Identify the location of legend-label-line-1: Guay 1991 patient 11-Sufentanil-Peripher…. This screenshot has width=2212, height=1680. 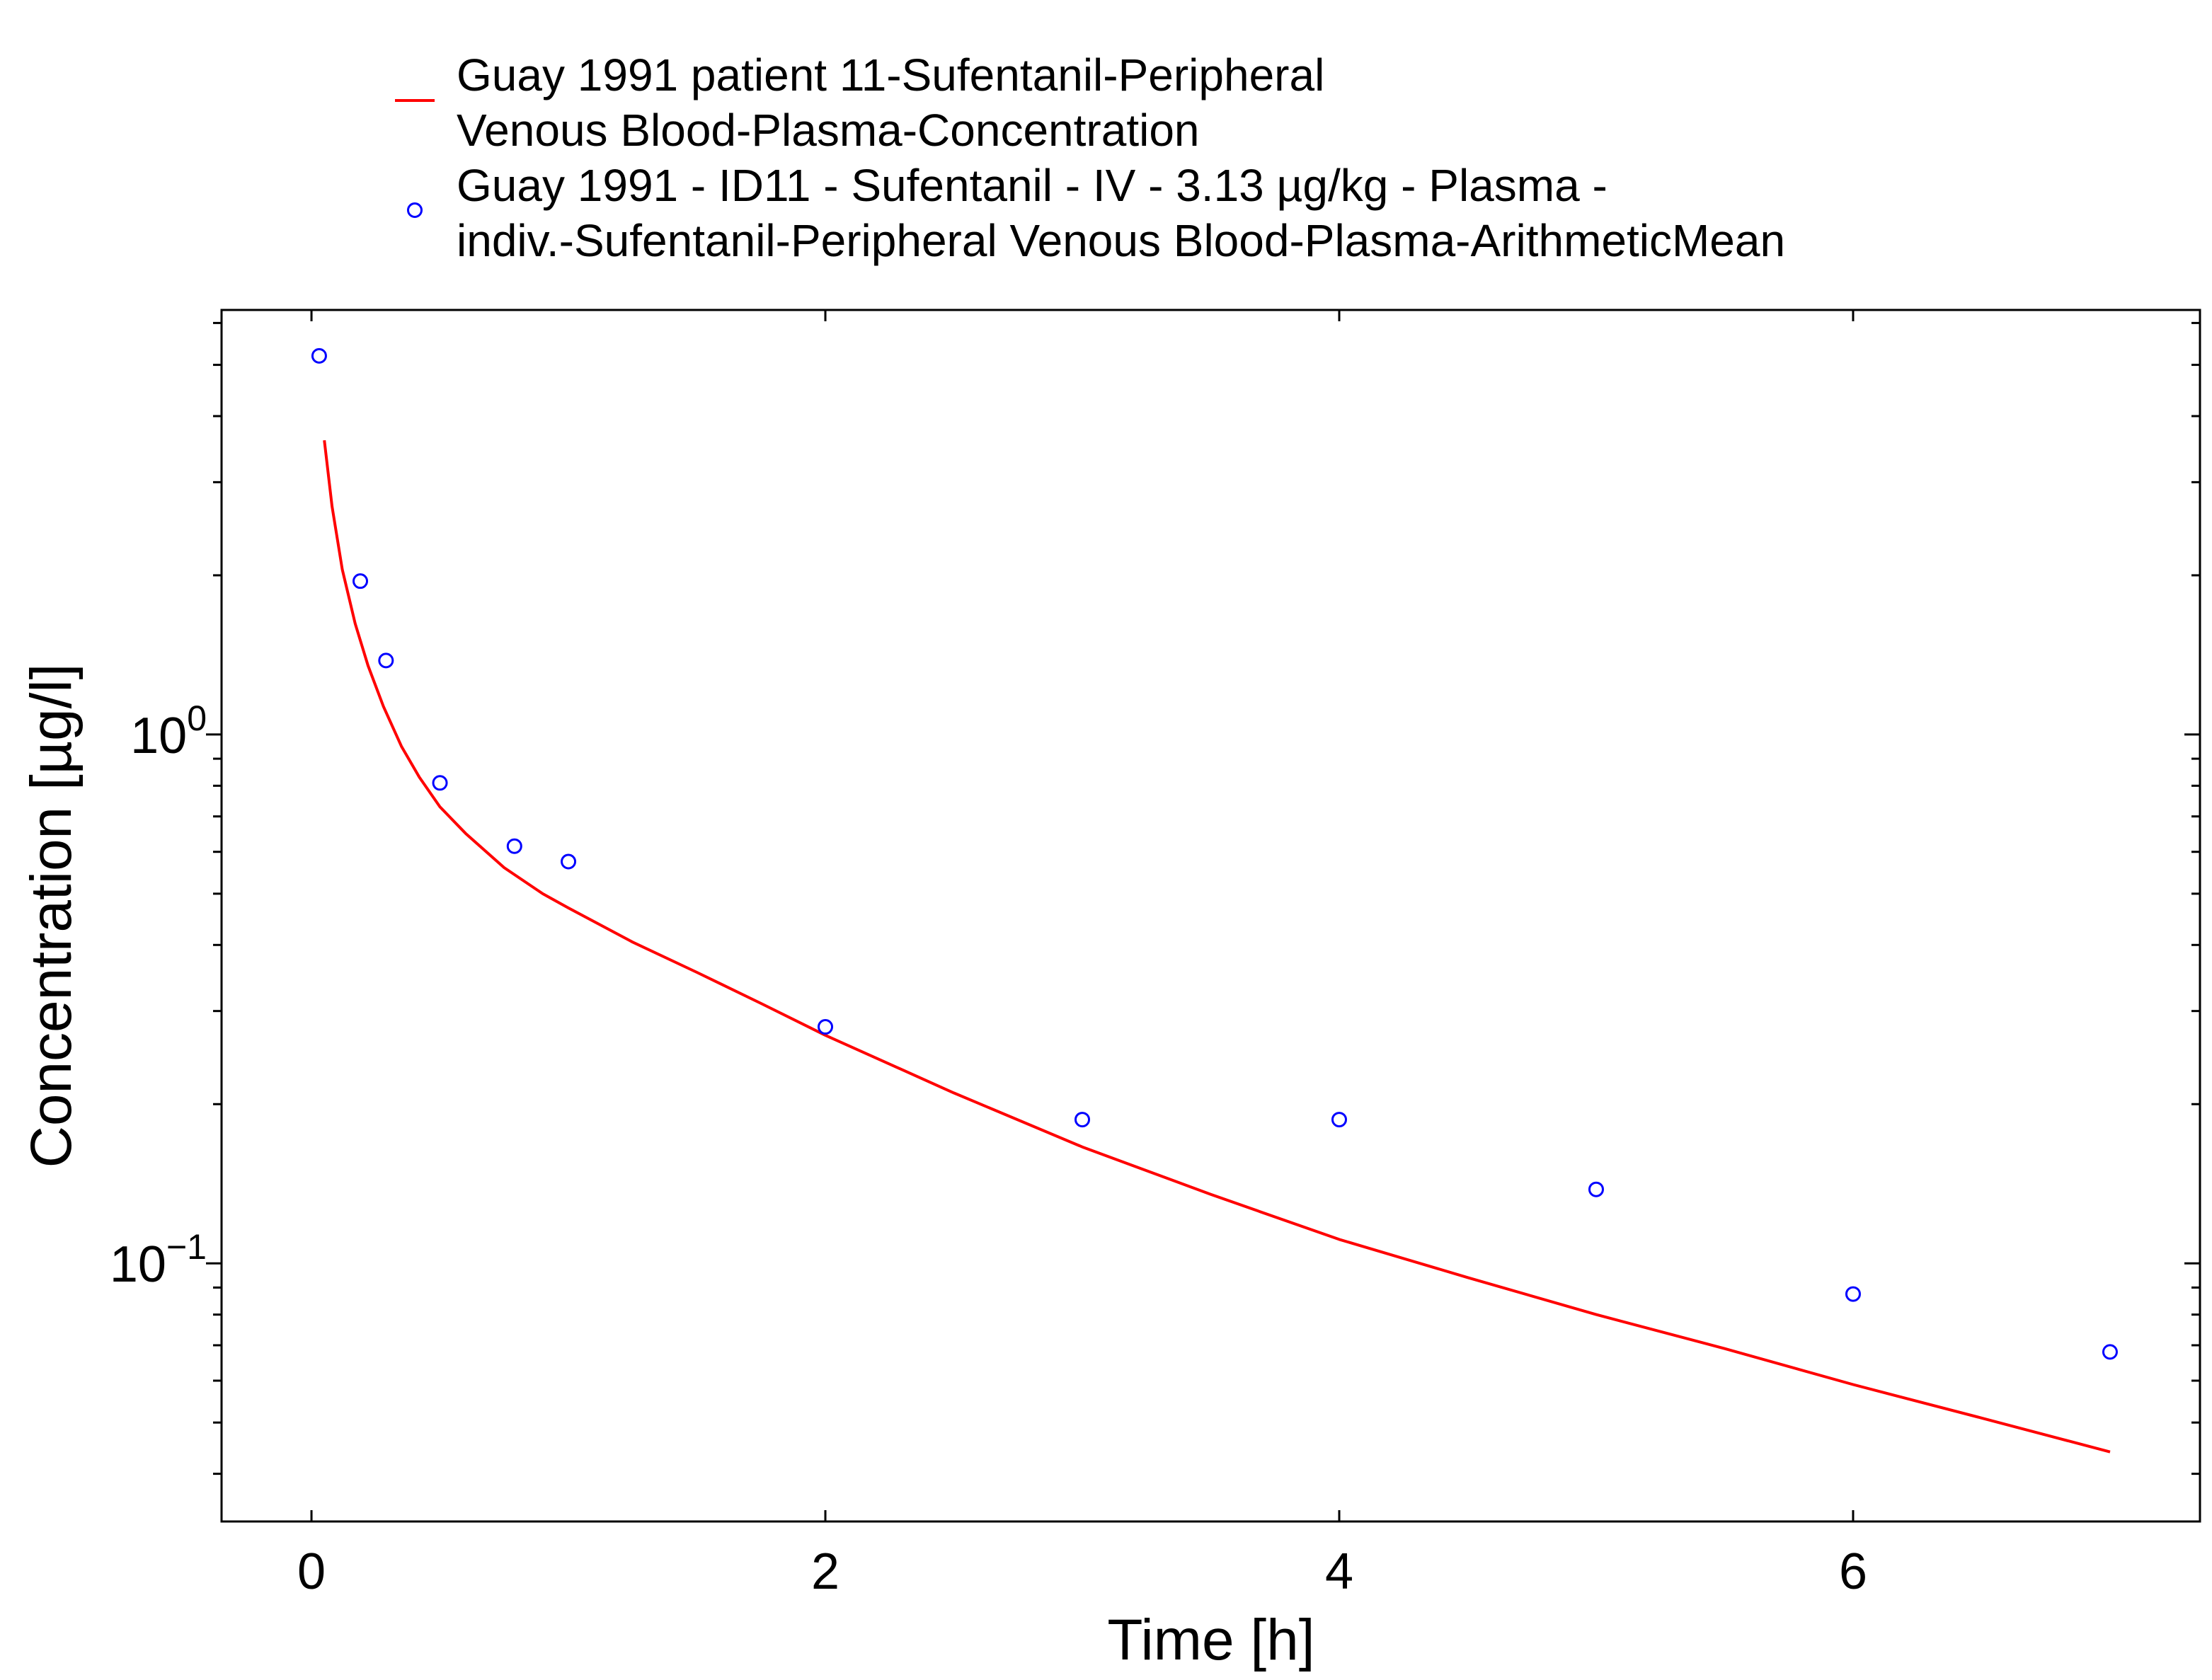
(890, 75).